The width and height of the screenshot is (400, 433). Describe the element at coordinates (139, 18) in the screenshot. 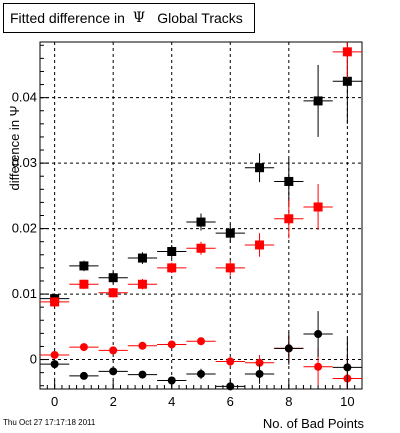

I see `psi-symbol: Ψ` at that location.